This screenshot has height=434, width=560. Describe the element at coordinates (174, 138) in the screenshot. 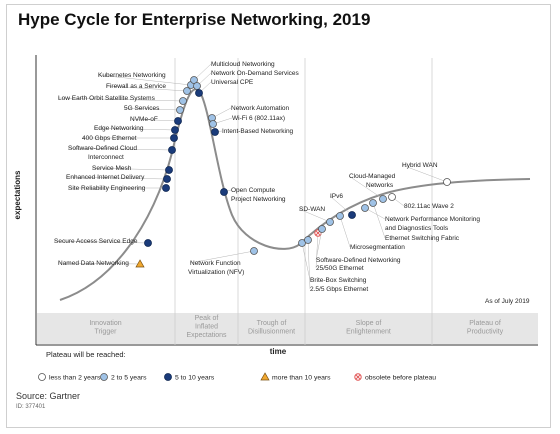

I see `marker-400-gbps-ethernet` at that location.